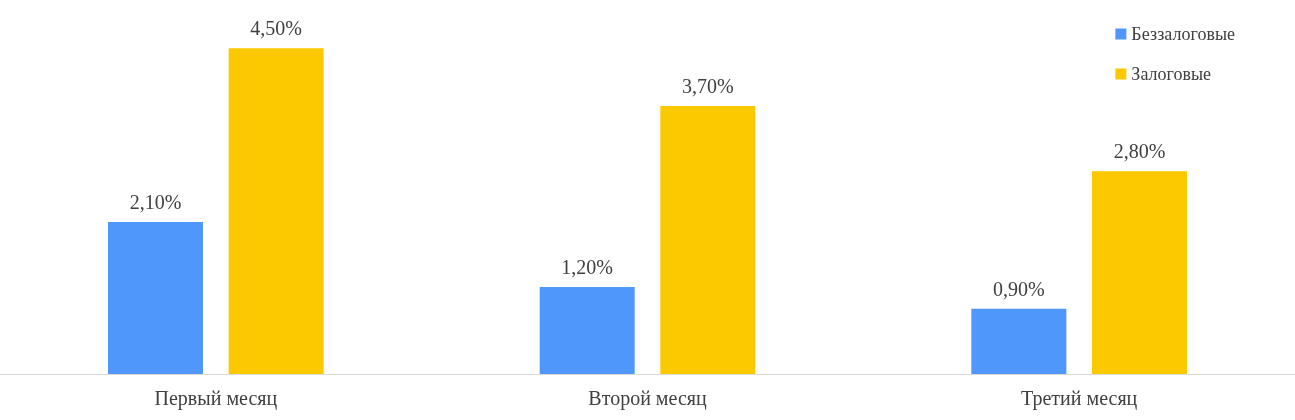 Image resolution: width=1295 pixels, height=420 pixels. What do you see at coordinates (216, 398) in the screenshot?
I see `x-tick-label: Первый месяц` at bounding box center [216, 398].